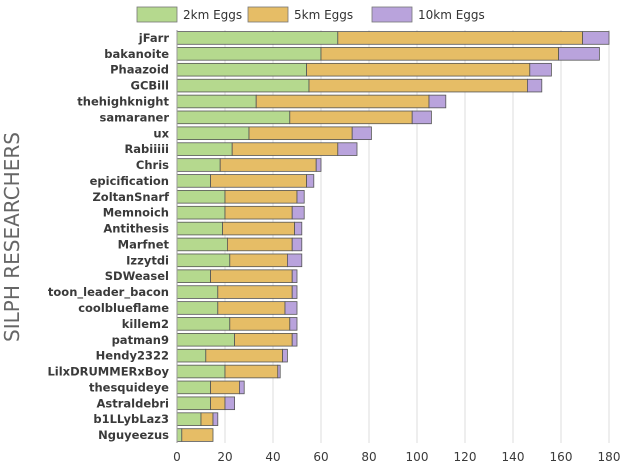 The height and width of the screenshot is (474, 620). I want to click on category-label: Izzytdi, so click(147, 260).